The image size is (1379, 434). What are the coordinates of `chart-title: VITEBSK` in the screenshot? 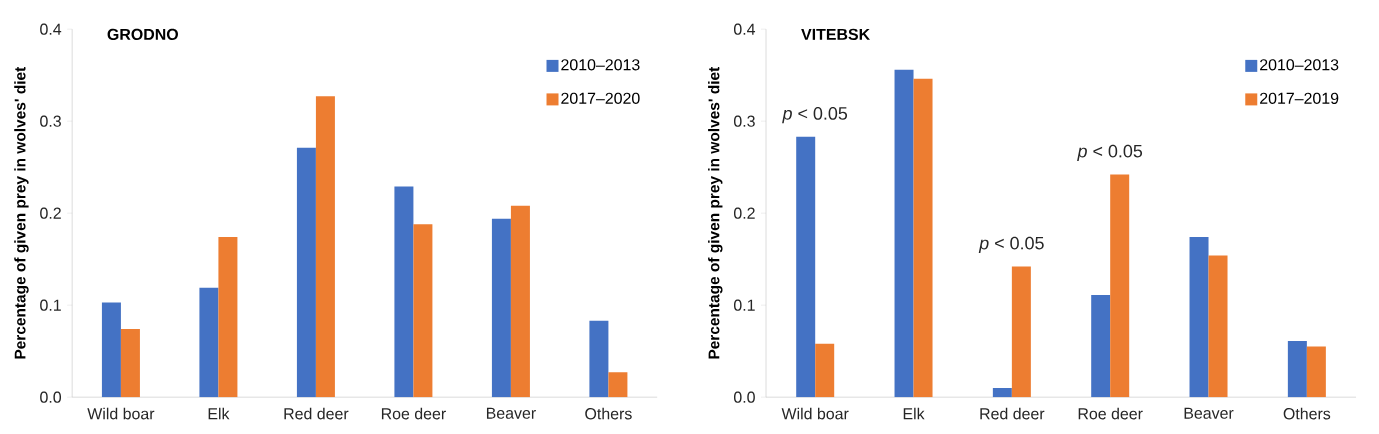 It's located at (835, 34).